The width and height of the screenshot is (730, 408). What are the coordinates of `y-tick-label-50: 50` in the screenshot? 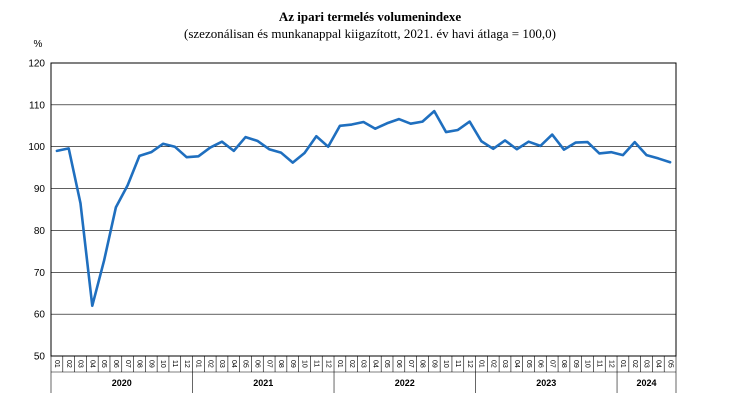 It's located at (40, 357).